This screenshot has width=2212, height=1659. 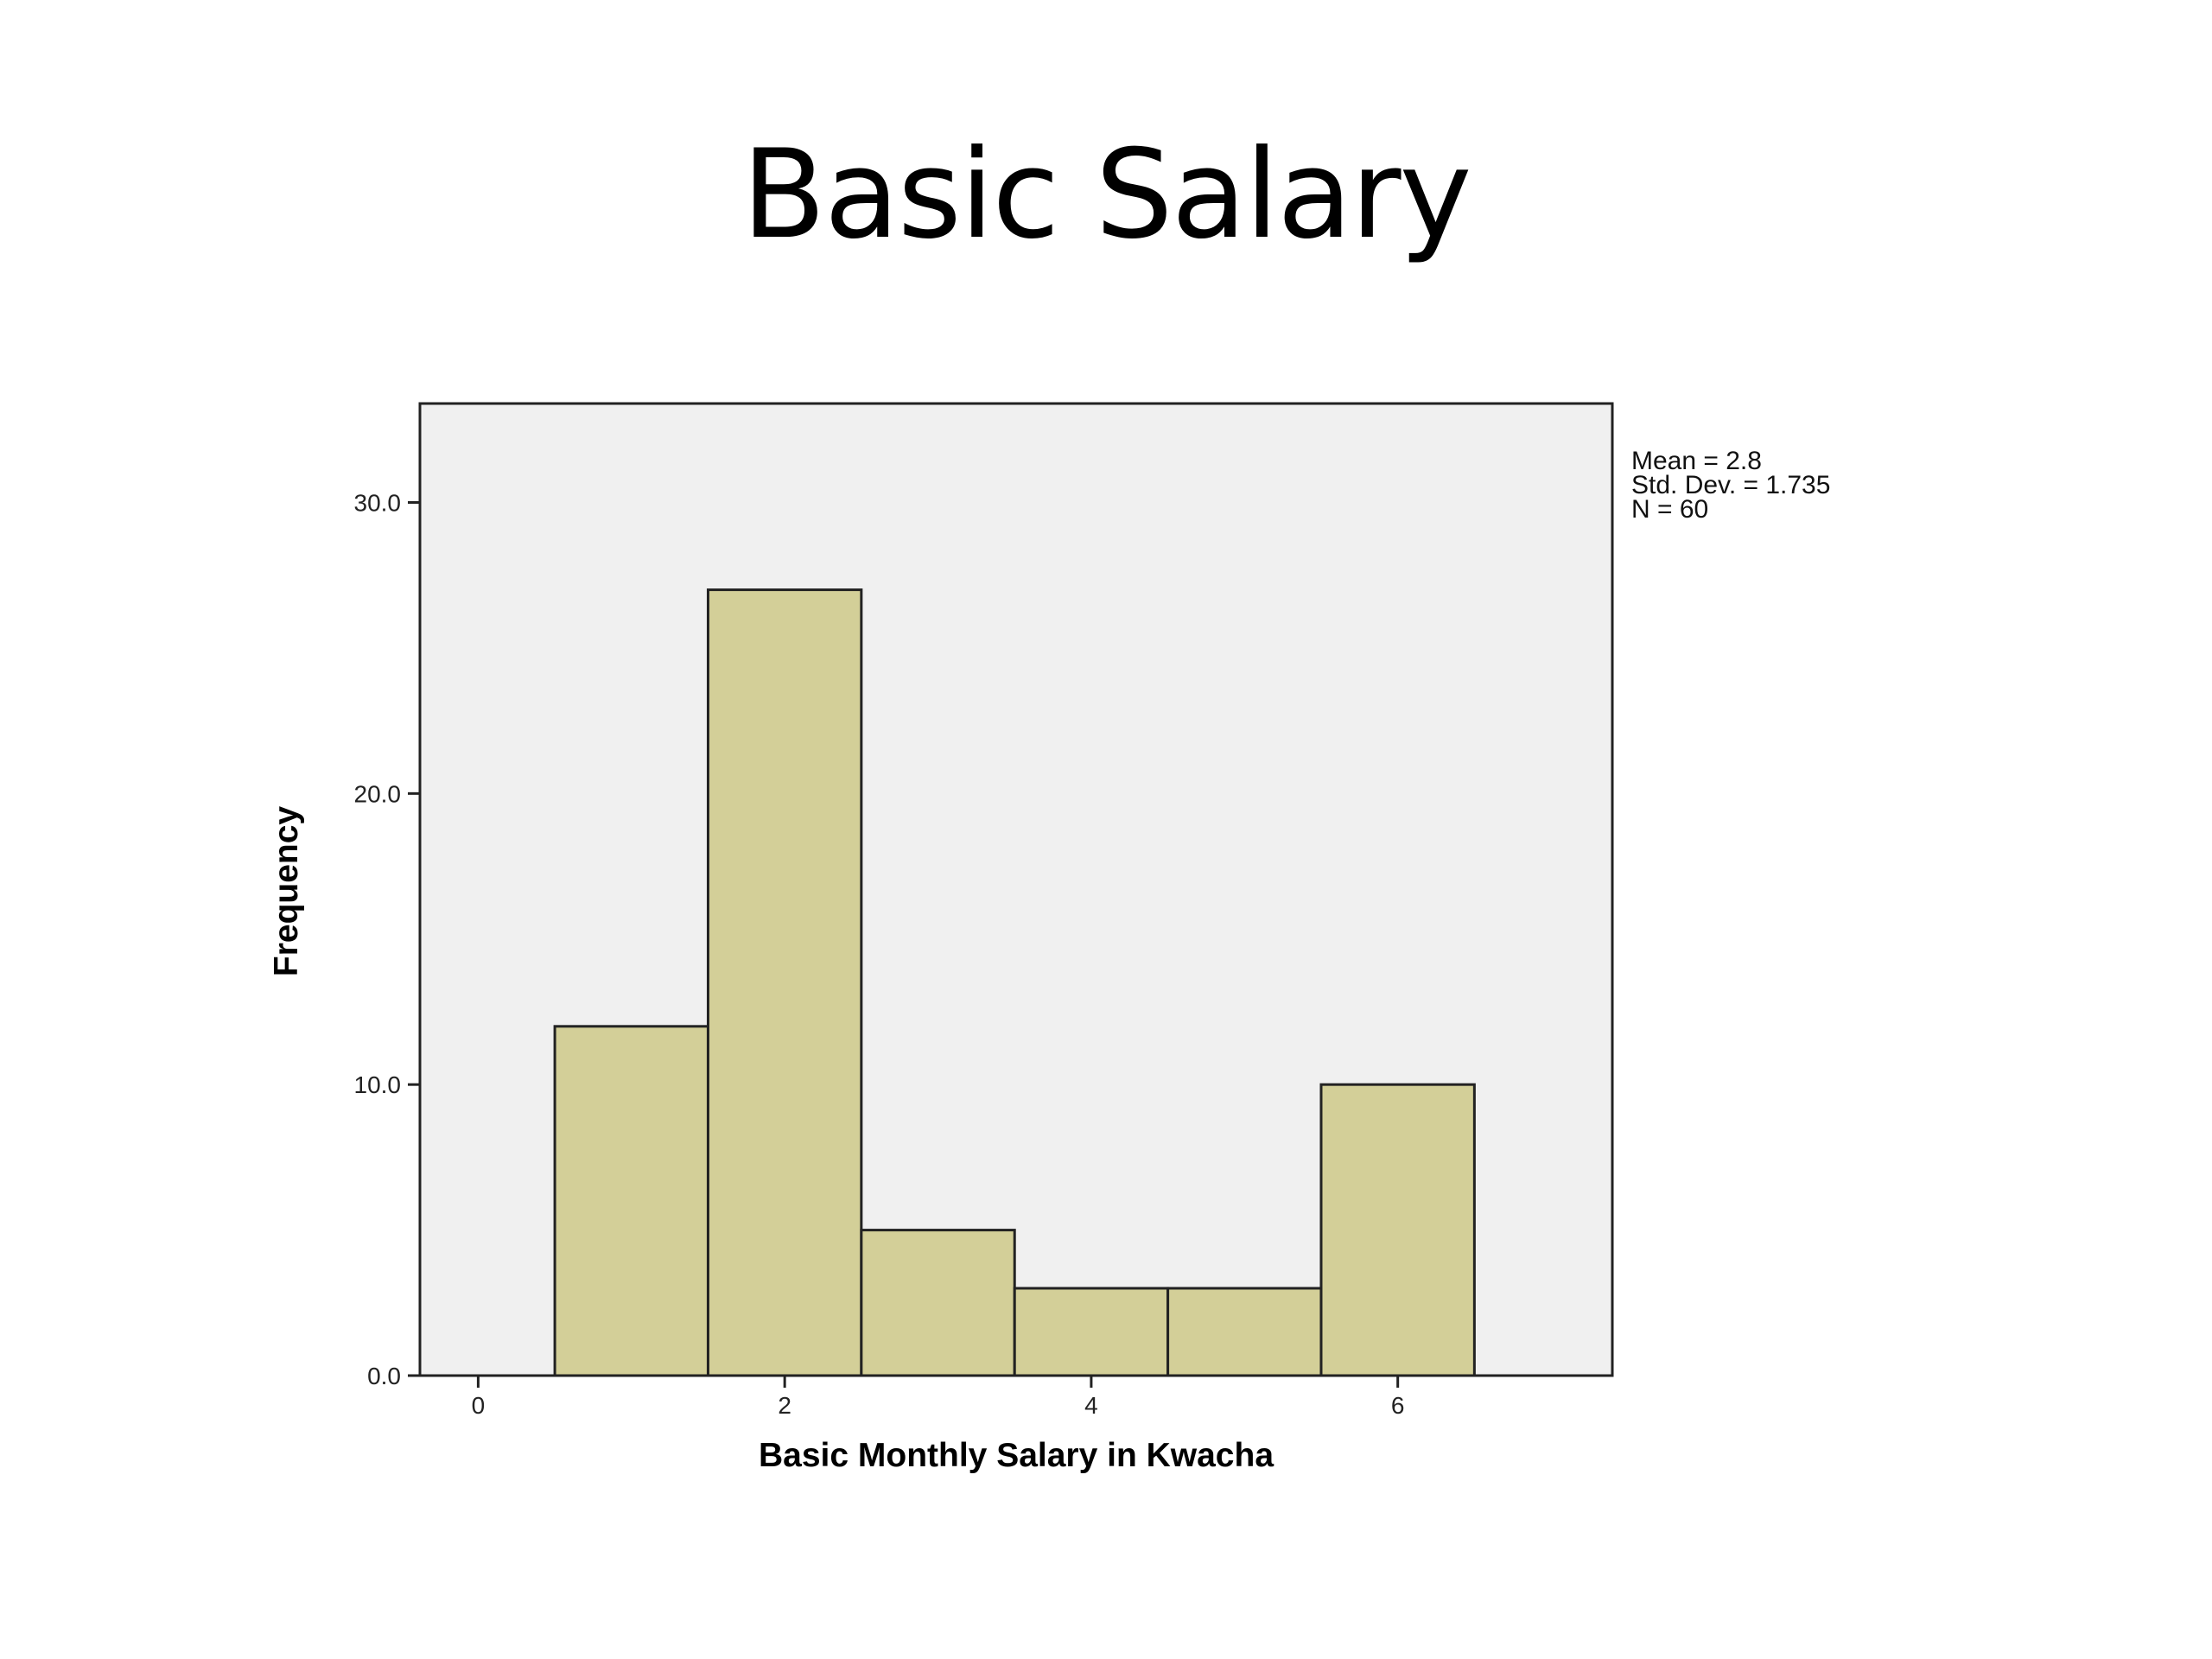 I want to click on x-tick-label: 0, so click(x=479, y=1405).